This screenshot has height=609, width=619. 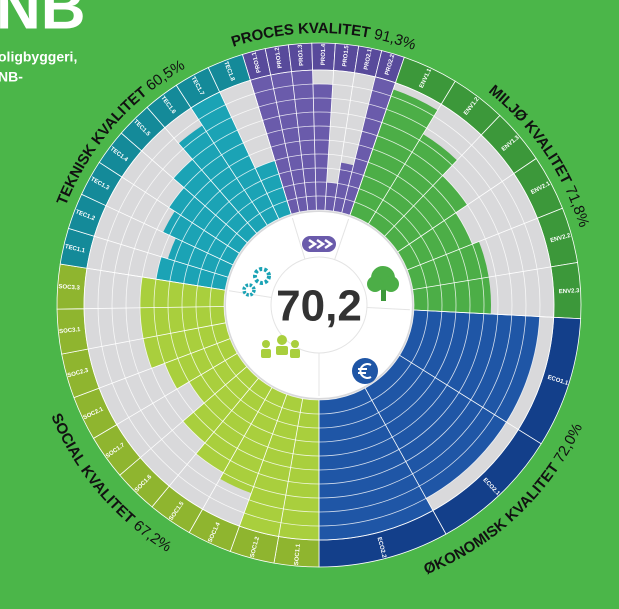 What do you see at coordinates (570, 291) in the screenshot?
I see `criterion-label: ENV2.3` at bounding box center [570, 291].